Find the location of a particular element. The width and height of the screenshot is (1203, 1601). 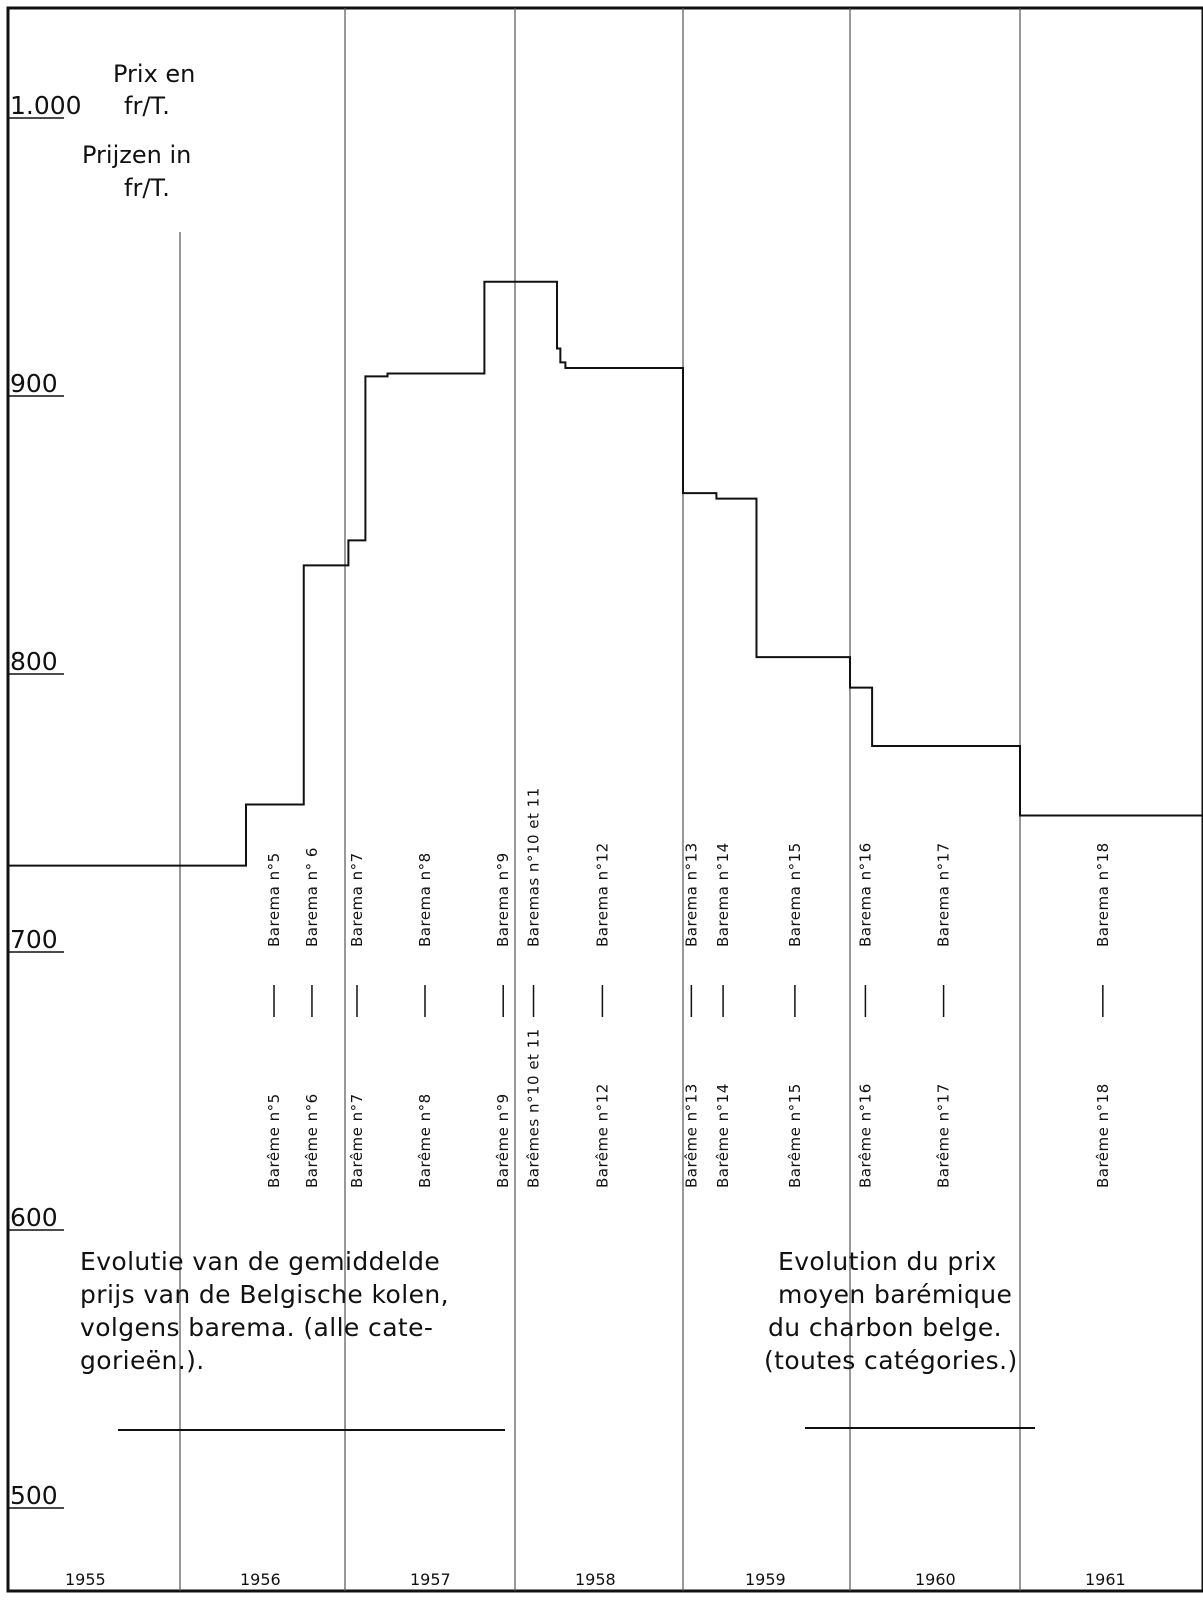

barema-label-nl: Barema n° 6 is located at coordinates (312, 897).